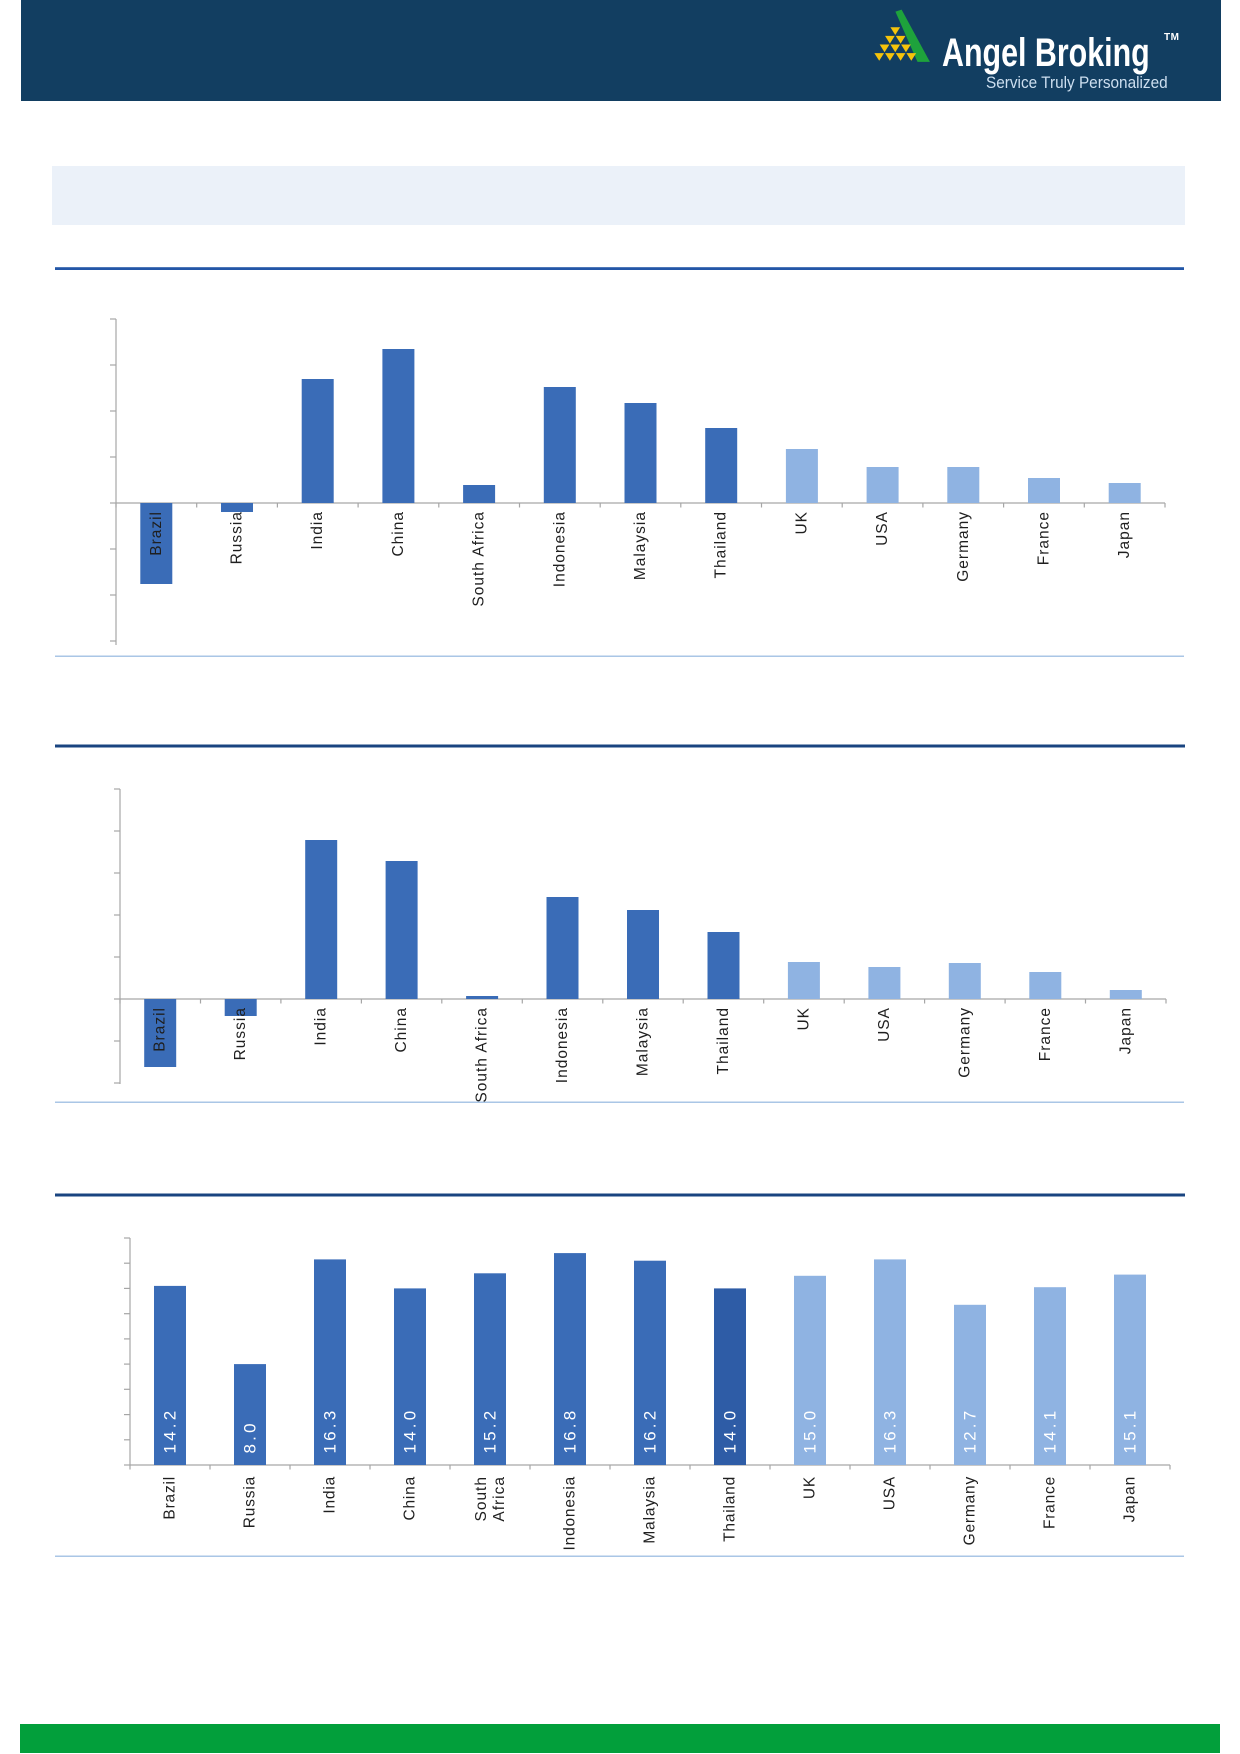 The image size is (1240, 1754). What do you see at coordinates (1130, 1431) in the screenshot?
I see `svg-text: 15.1` at bounding box center [1130, 1431].